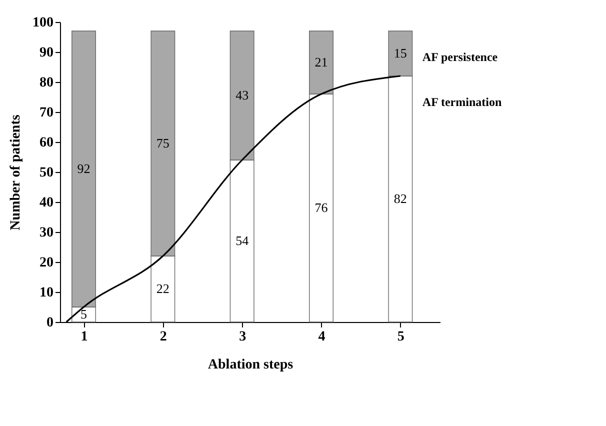 The image size is (606, 426). What do you see at coordinates (163, 288) in the screenshot?
I see `data-label: 22` at bounding box center [163, 288].